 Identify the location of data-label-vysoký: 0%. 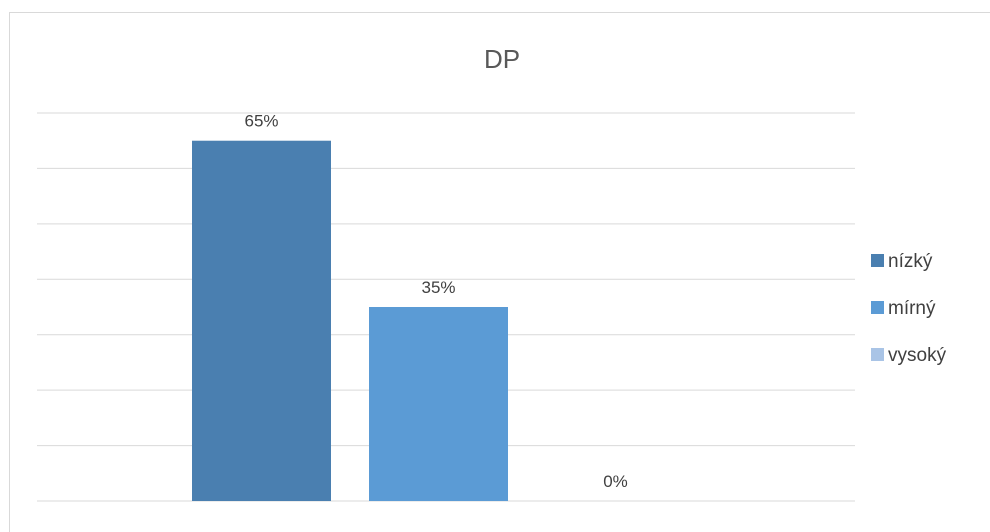
(615, 481).